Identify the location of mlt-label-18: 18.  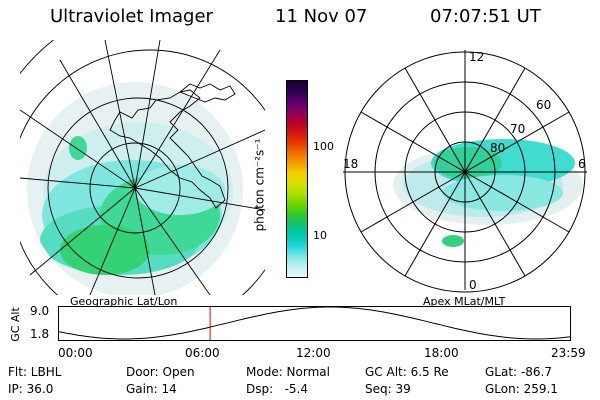
(350, 164).